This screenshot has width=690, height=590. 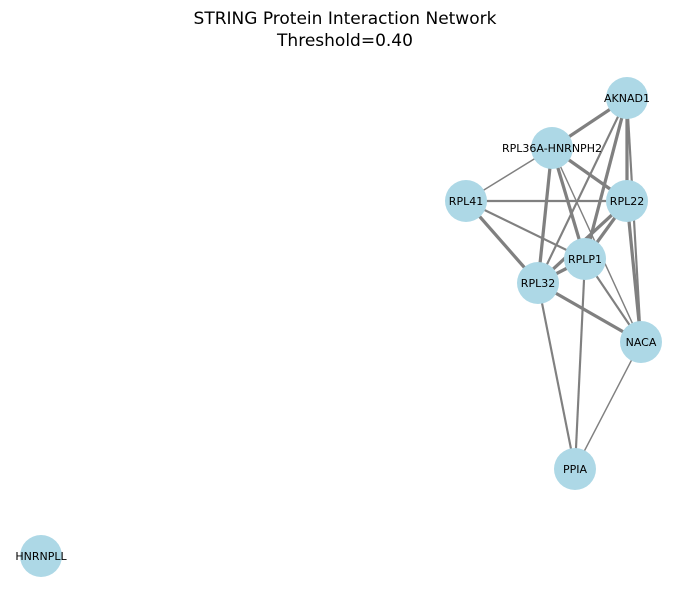 I want to click on node-rpl32: RPL32, so click(x=538, y=283).